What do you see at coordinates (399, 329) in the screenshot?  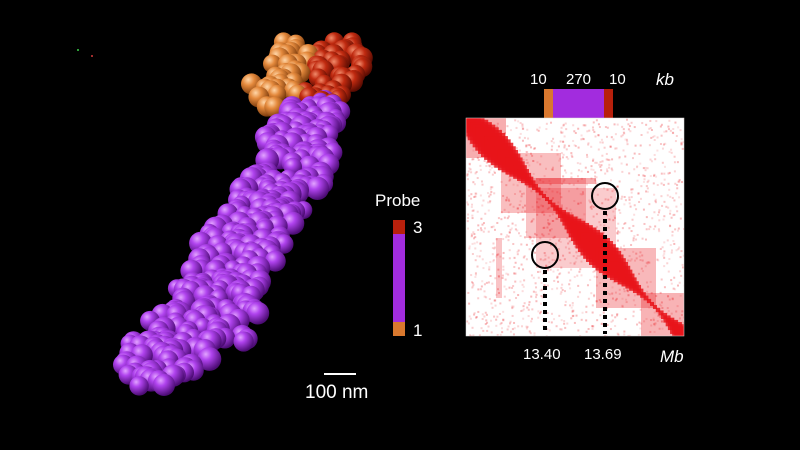 I see `probe-legend-orange` at bounding box center [399, 329].